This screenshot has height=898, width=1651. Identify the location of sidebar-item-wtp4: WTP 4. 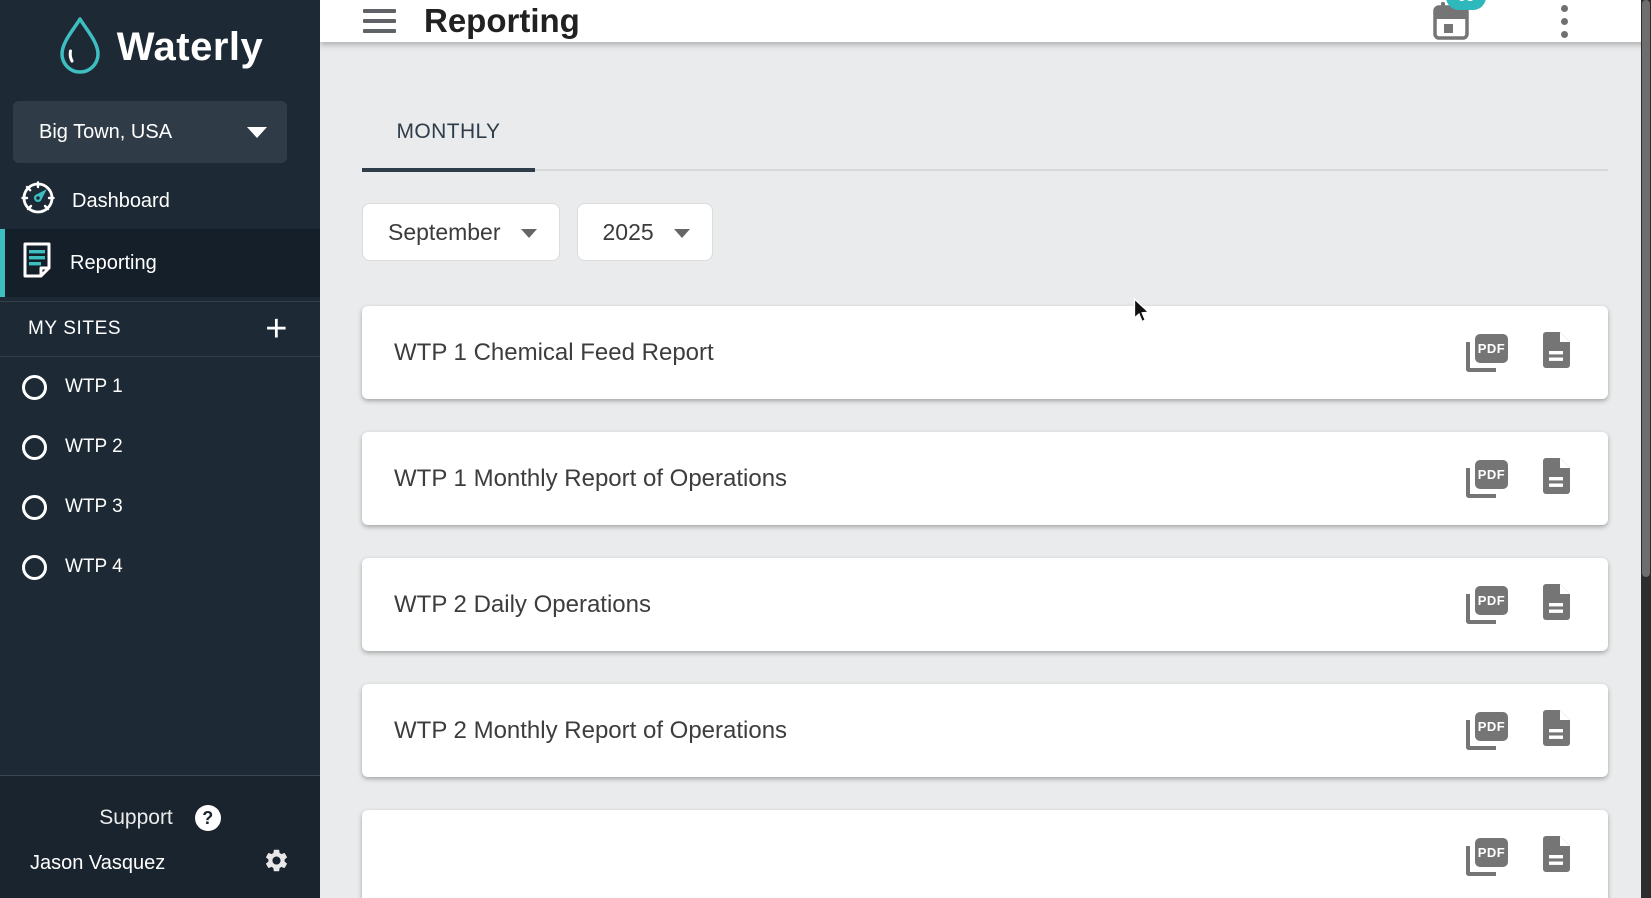
(160, 567).